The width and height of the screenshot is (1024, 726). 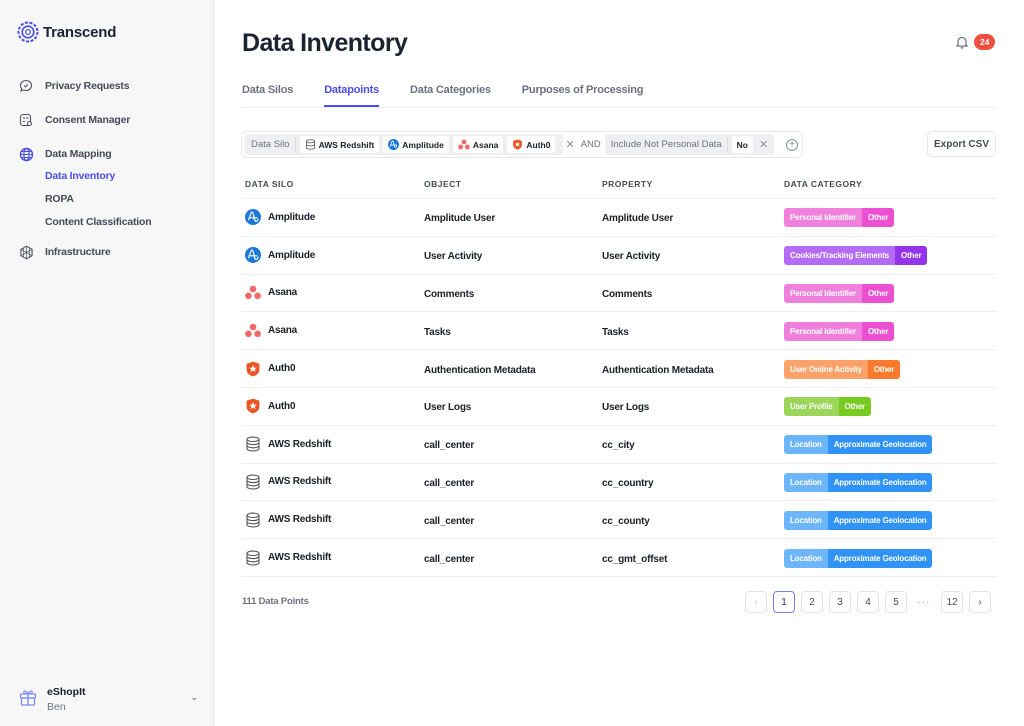 What do you see at coordinates (975, 42) in the screenshot?
I see `notifications-button: 24` at bounding box center [975, 42].